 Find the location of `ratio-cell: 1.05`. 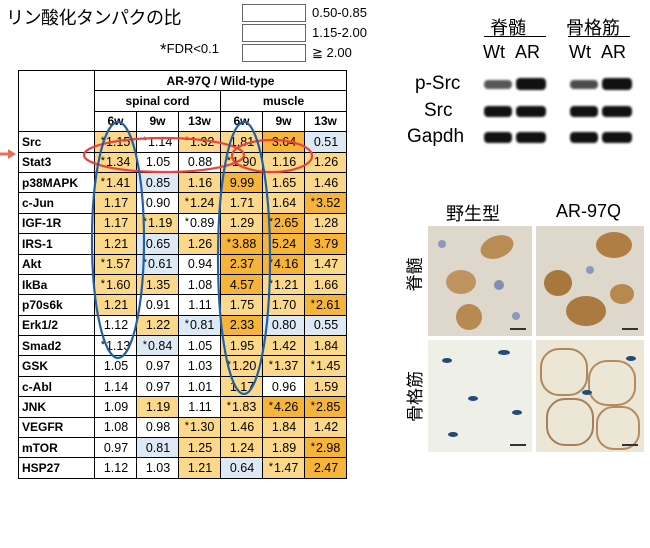

ratio-cell: 1.05 is located at coordinates (157, 162).